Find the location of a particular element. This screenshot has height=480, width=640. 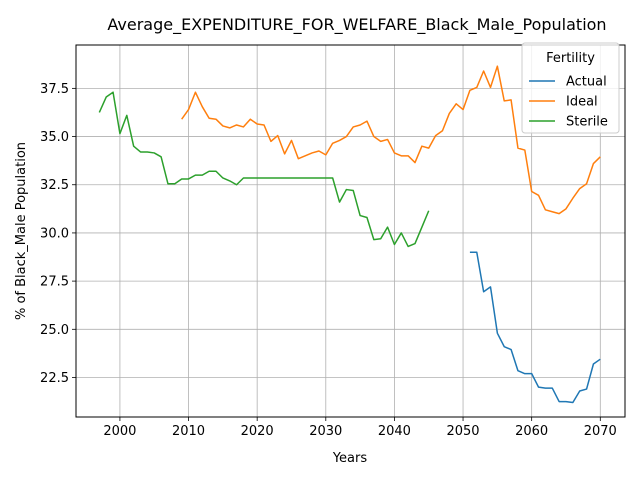

legend-box is located at coordinates (570, 88).